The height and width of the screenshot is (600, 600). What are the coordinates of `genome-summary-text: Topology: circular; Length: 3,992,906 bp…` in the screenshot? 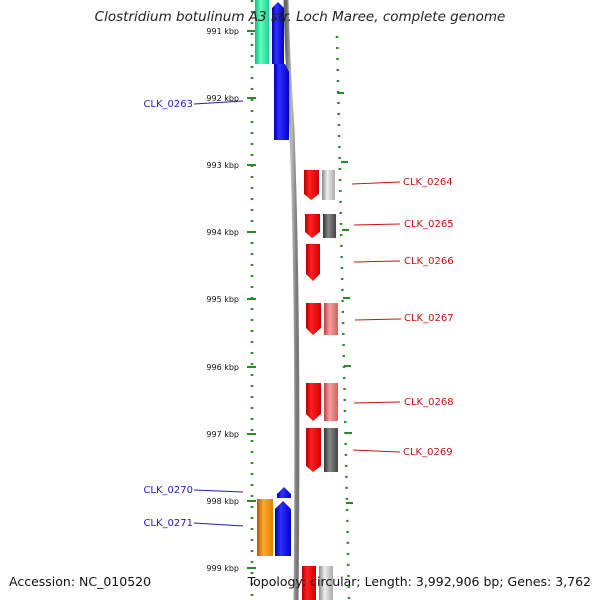 It's located at (419, 581).